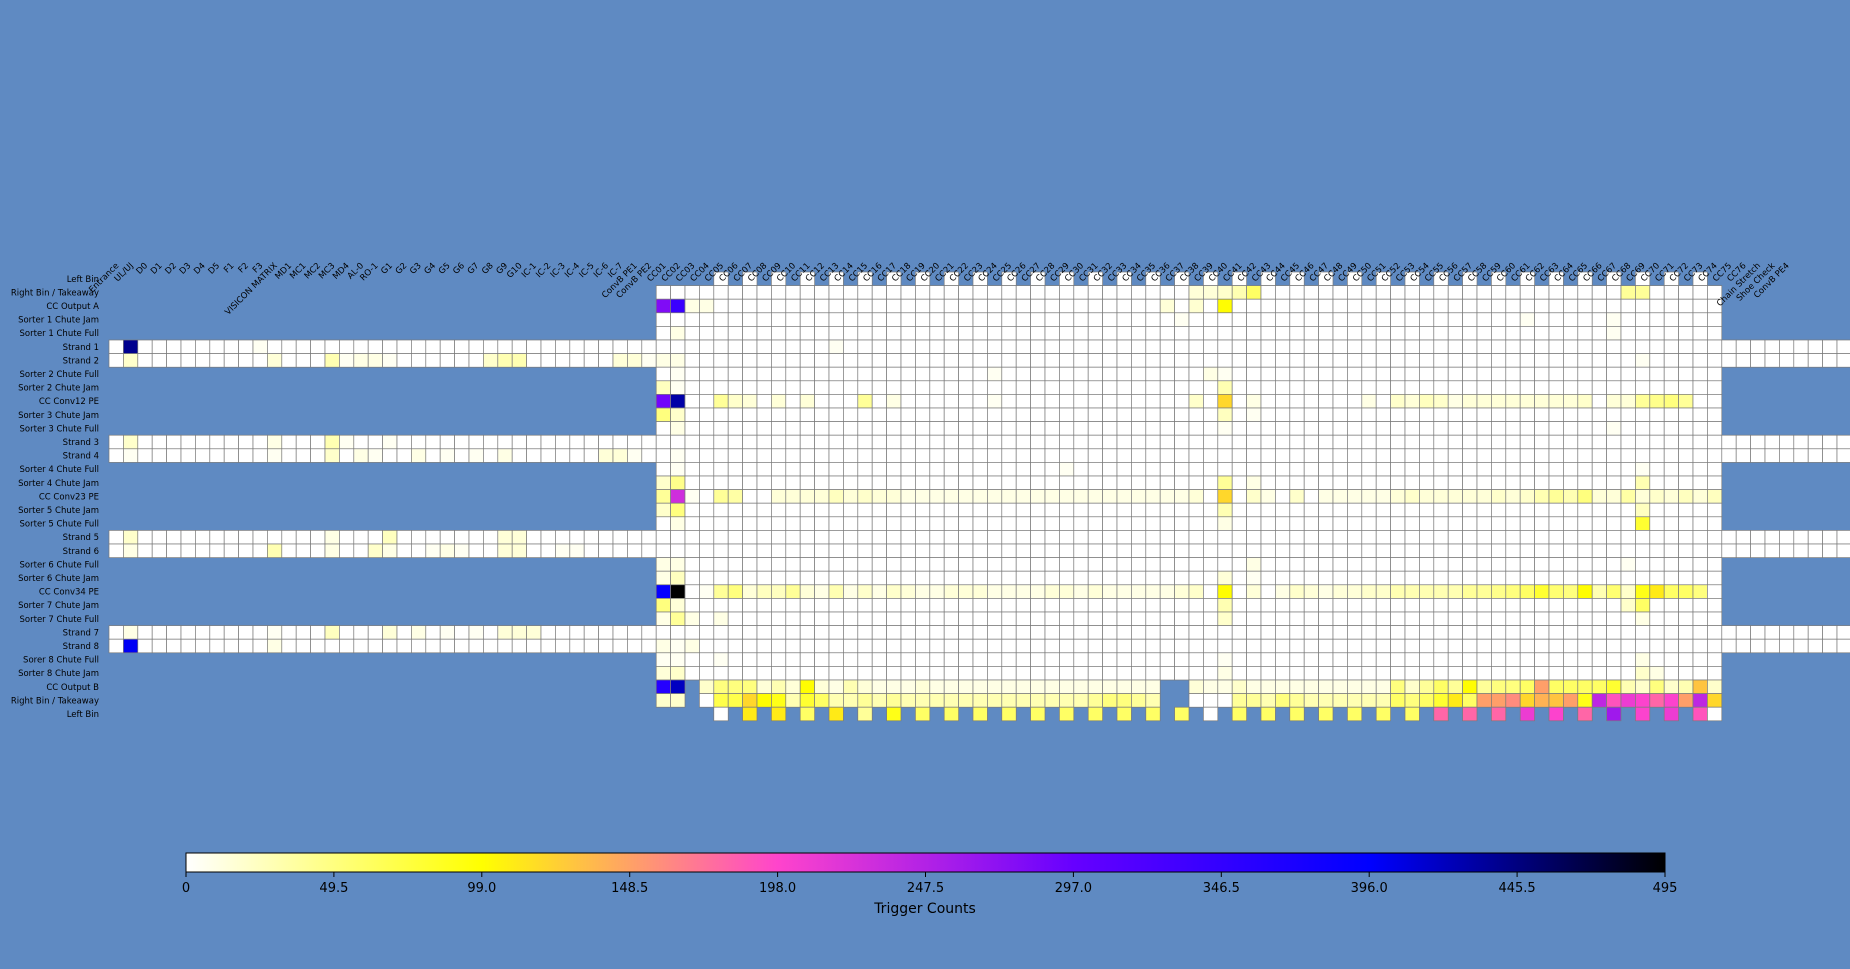 The height and width of the screenshot is (969, 1850). I want to click on column-label: G3, so click(416, 269).